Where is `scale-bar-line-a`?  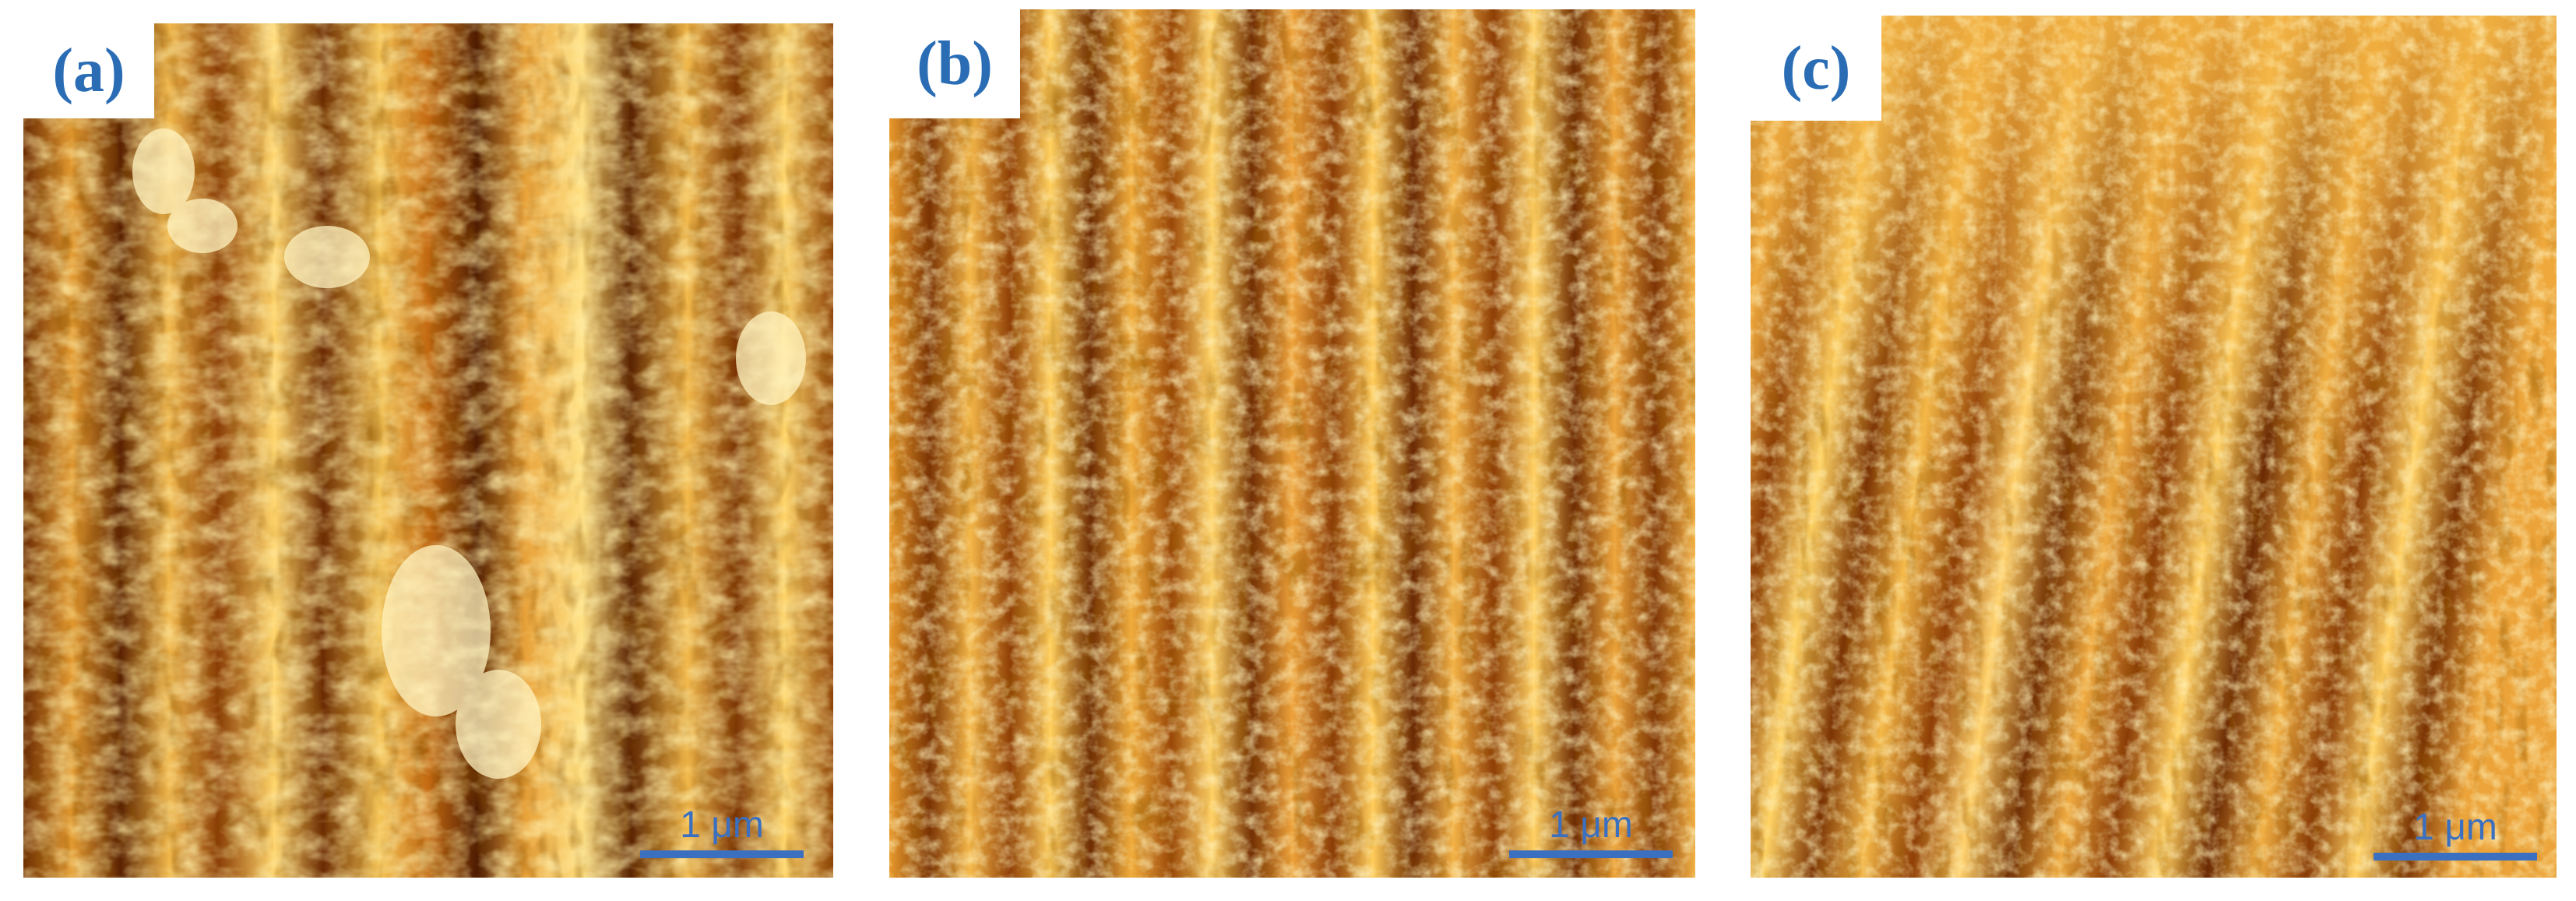
scale-bar-line-a is located at coordinates (722, 854).